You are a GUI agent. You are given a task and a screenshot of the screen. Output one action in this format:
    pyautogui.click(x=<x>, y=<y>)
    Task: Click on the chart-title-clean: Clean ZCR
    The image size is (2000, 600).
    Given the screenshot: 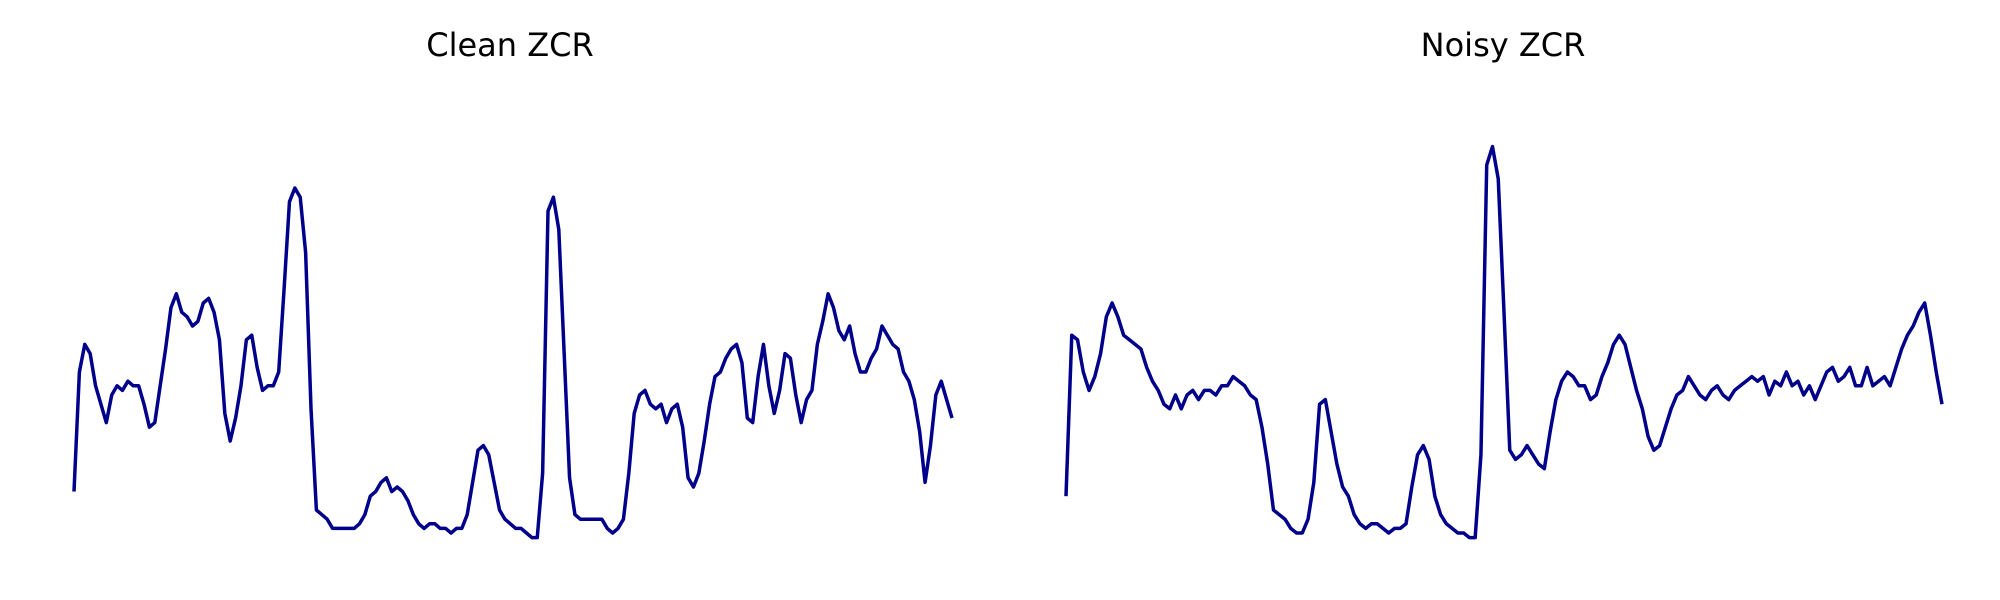 What is the action you would take?
    pyautogui.click(x=509, y=45)
    